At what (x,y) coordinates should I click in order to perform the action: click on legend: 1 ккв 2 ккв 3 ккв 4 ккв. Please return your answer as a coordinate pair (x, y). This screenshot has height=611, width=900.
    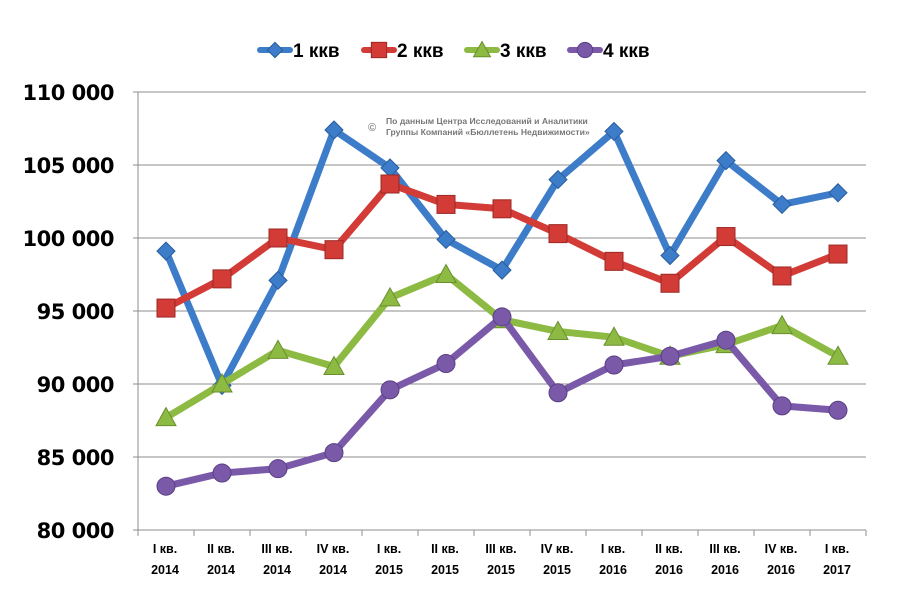
    Looking at the image, I should click on (453, 51).